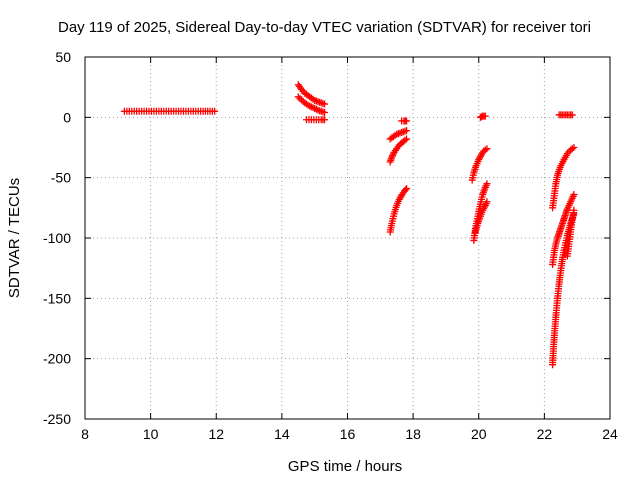 Image resolution: width=640 pixels, height=480 pixels. I want to click on series-arc-2a, so click(311, 94).